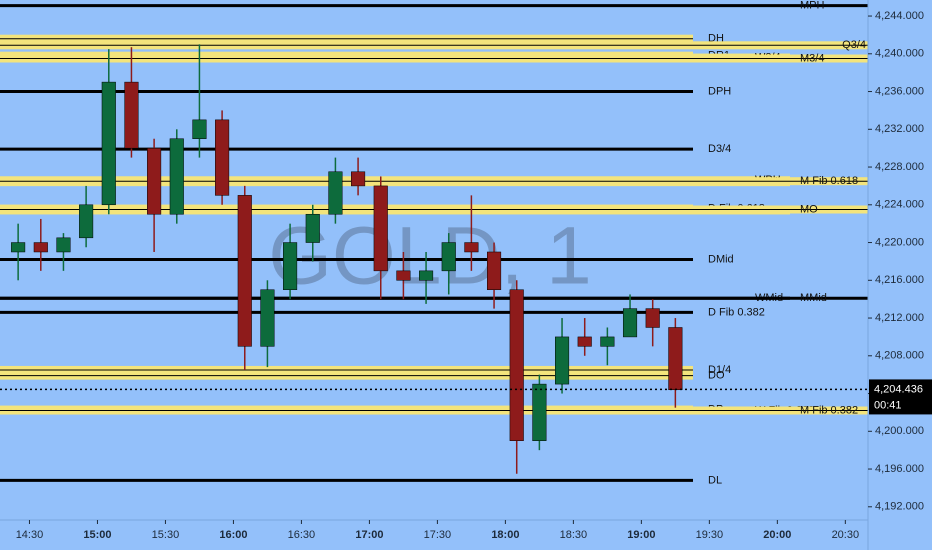 This screenshot has height=550, width=932. What do you see at coordinates (719, 91) in the screenshot?
I see `level-label: DPH` at bounding box center [719, 91].